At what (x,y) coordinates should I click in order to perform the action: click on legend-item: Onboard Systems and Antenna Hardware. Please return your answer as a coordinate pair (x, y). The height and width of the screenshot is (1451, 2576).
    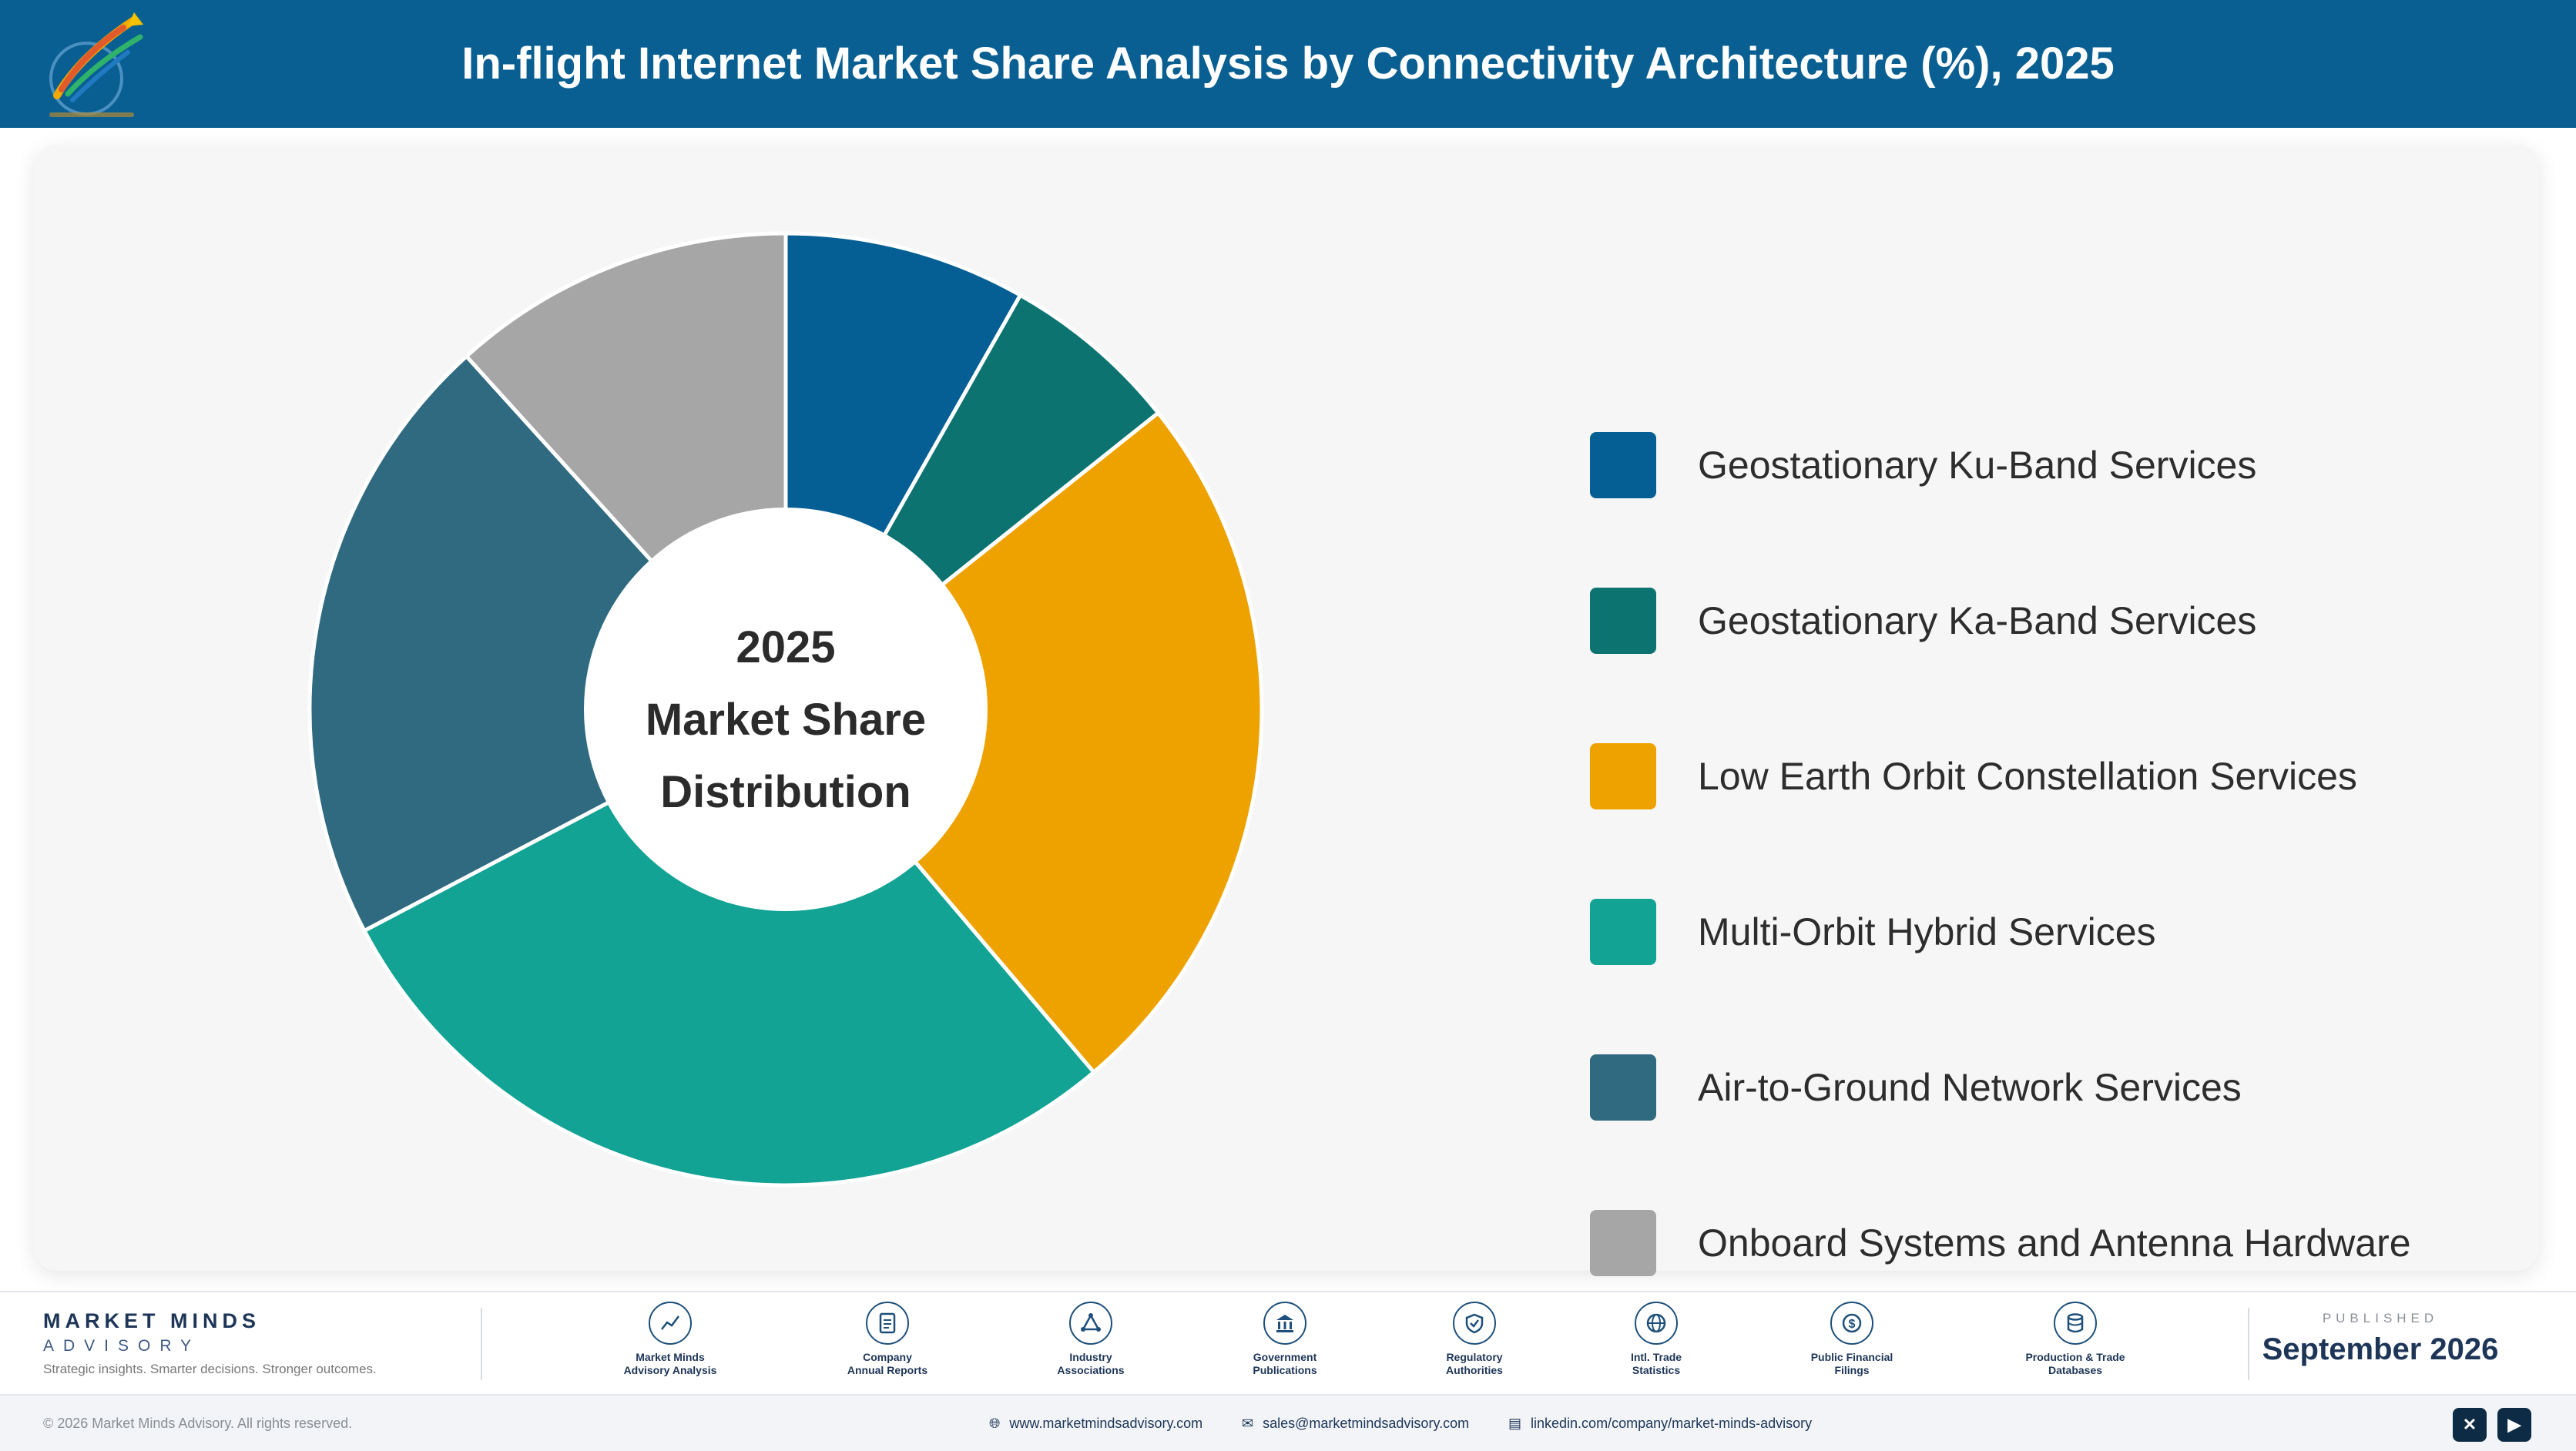
    Looking at the image, I should click on (2000, 1243).